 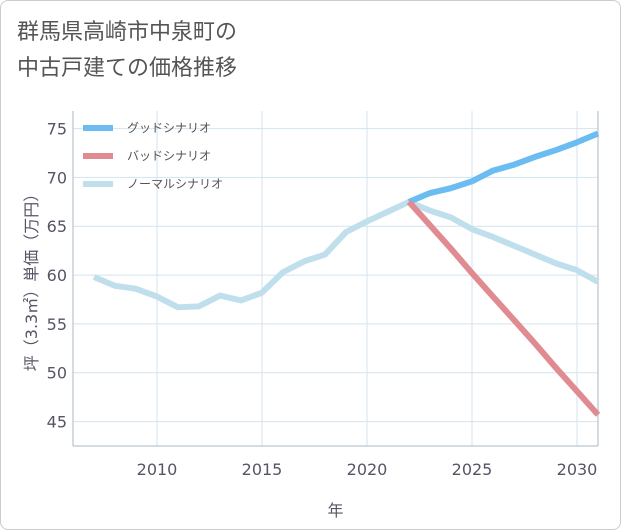 What do you see at coordinates (127, 50) in the screenshot?
I see `chart-title: 群馬県高崎市中泉町の 中古戸建ての価格推移` at bounding box center [127, 50].